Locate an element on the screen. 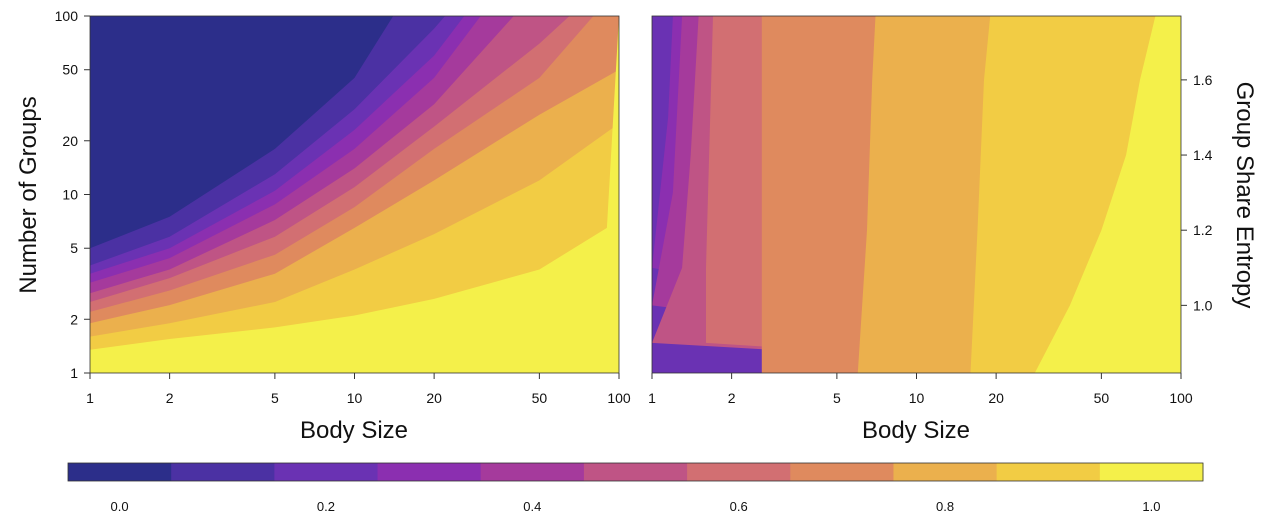  y-tick-label: 1.4 is located at coordinates (1203, 155).